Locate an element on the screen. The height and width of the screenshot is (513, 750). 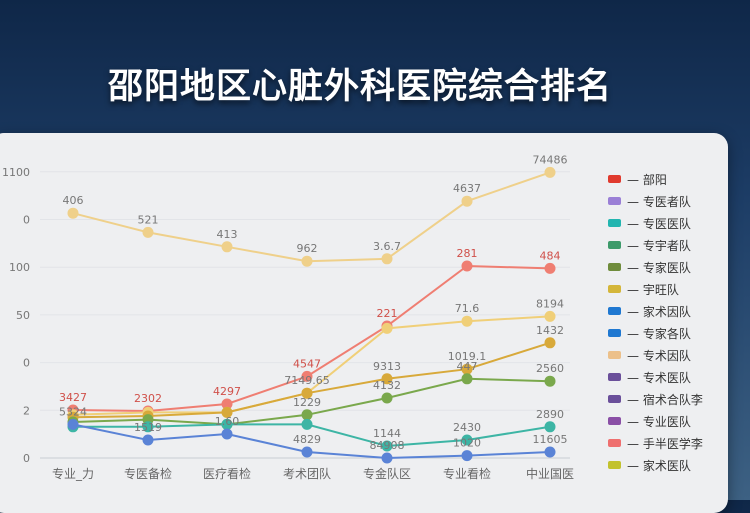
legend-item: — 手半医学李 is located at coordinates (655, 443).